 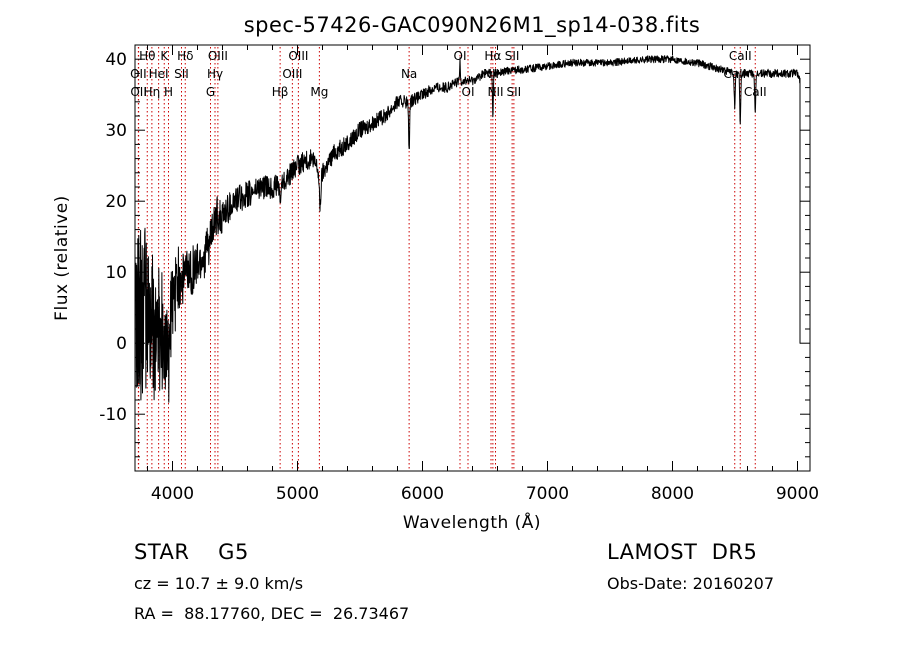 I want to click on y-tick-label: 20, so click(x=116, y=202).